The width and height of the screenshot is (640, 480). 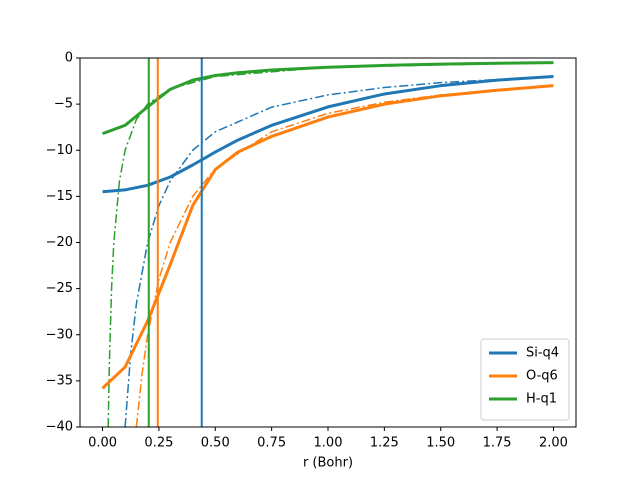 I want to click on legend-label: Si-q4, so click(x=542, y=353).